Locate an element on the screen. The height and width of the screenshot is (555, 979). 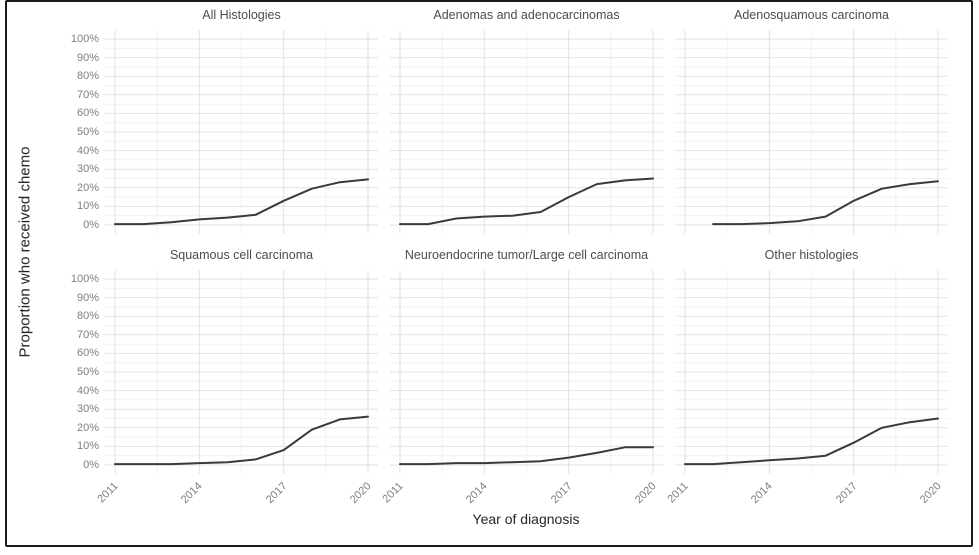
panel-all-histologies: All Histologies is located at coordinates (241, 121).